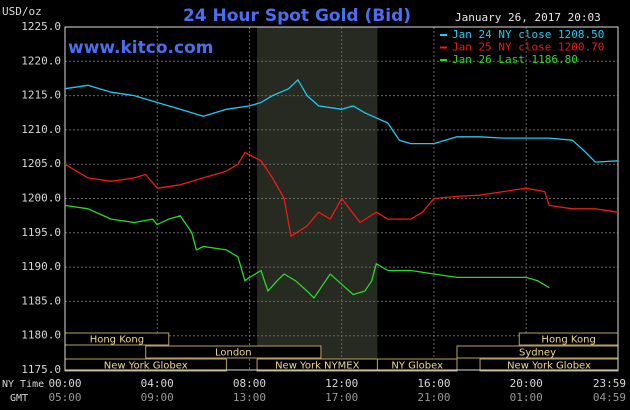 The height and width of the screenshot is (410, 630). I want to click on y-tick-label: 1185.0, so click(41, 300).